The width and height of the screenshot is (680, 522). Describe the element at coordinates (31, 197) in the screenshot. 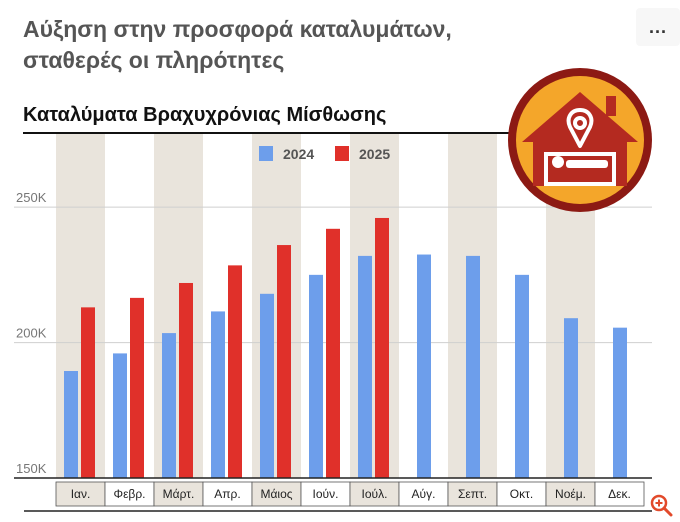

I see `y-tick-label: 250K` at that location.